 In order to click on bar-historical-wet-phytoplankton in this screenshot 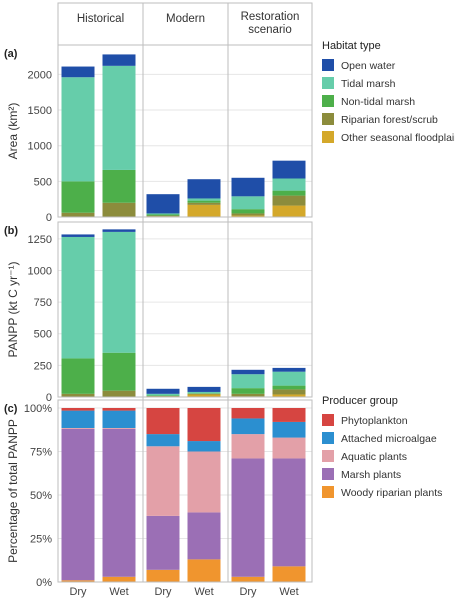, I will do `click(119, 409)`.